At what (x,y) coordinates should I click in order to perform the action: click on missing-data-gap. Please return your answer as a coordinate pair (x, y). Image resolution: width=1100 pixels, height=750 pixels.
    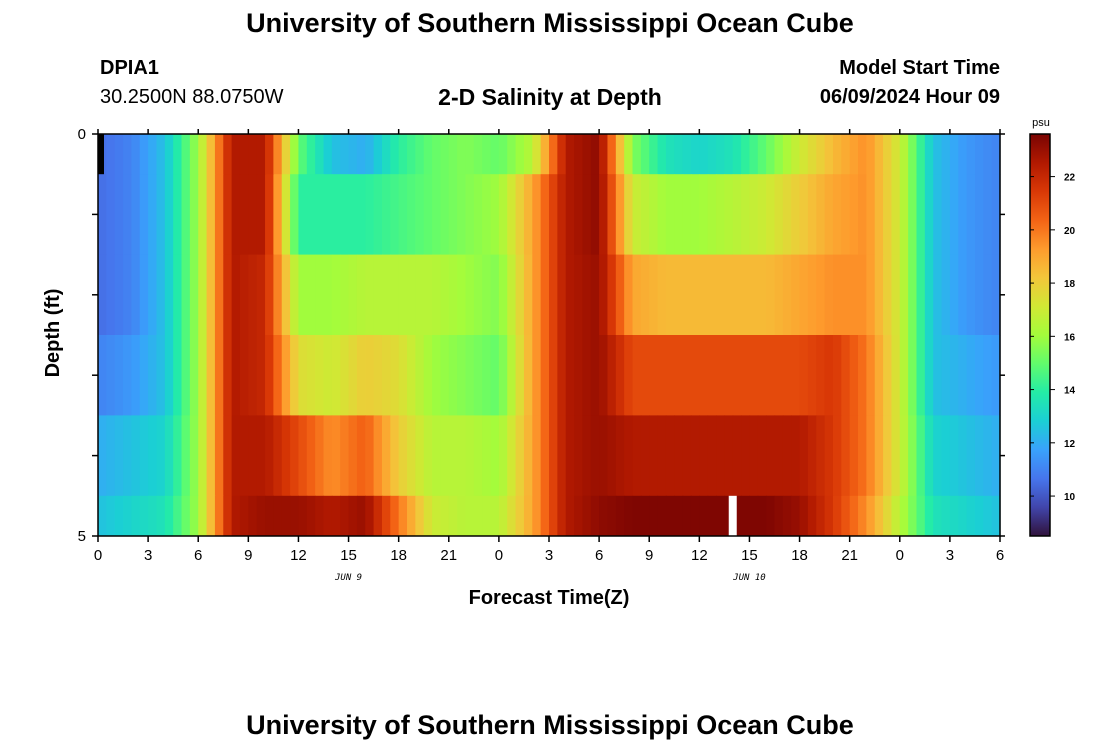
    Looking at the image, I should click on (101, 154).